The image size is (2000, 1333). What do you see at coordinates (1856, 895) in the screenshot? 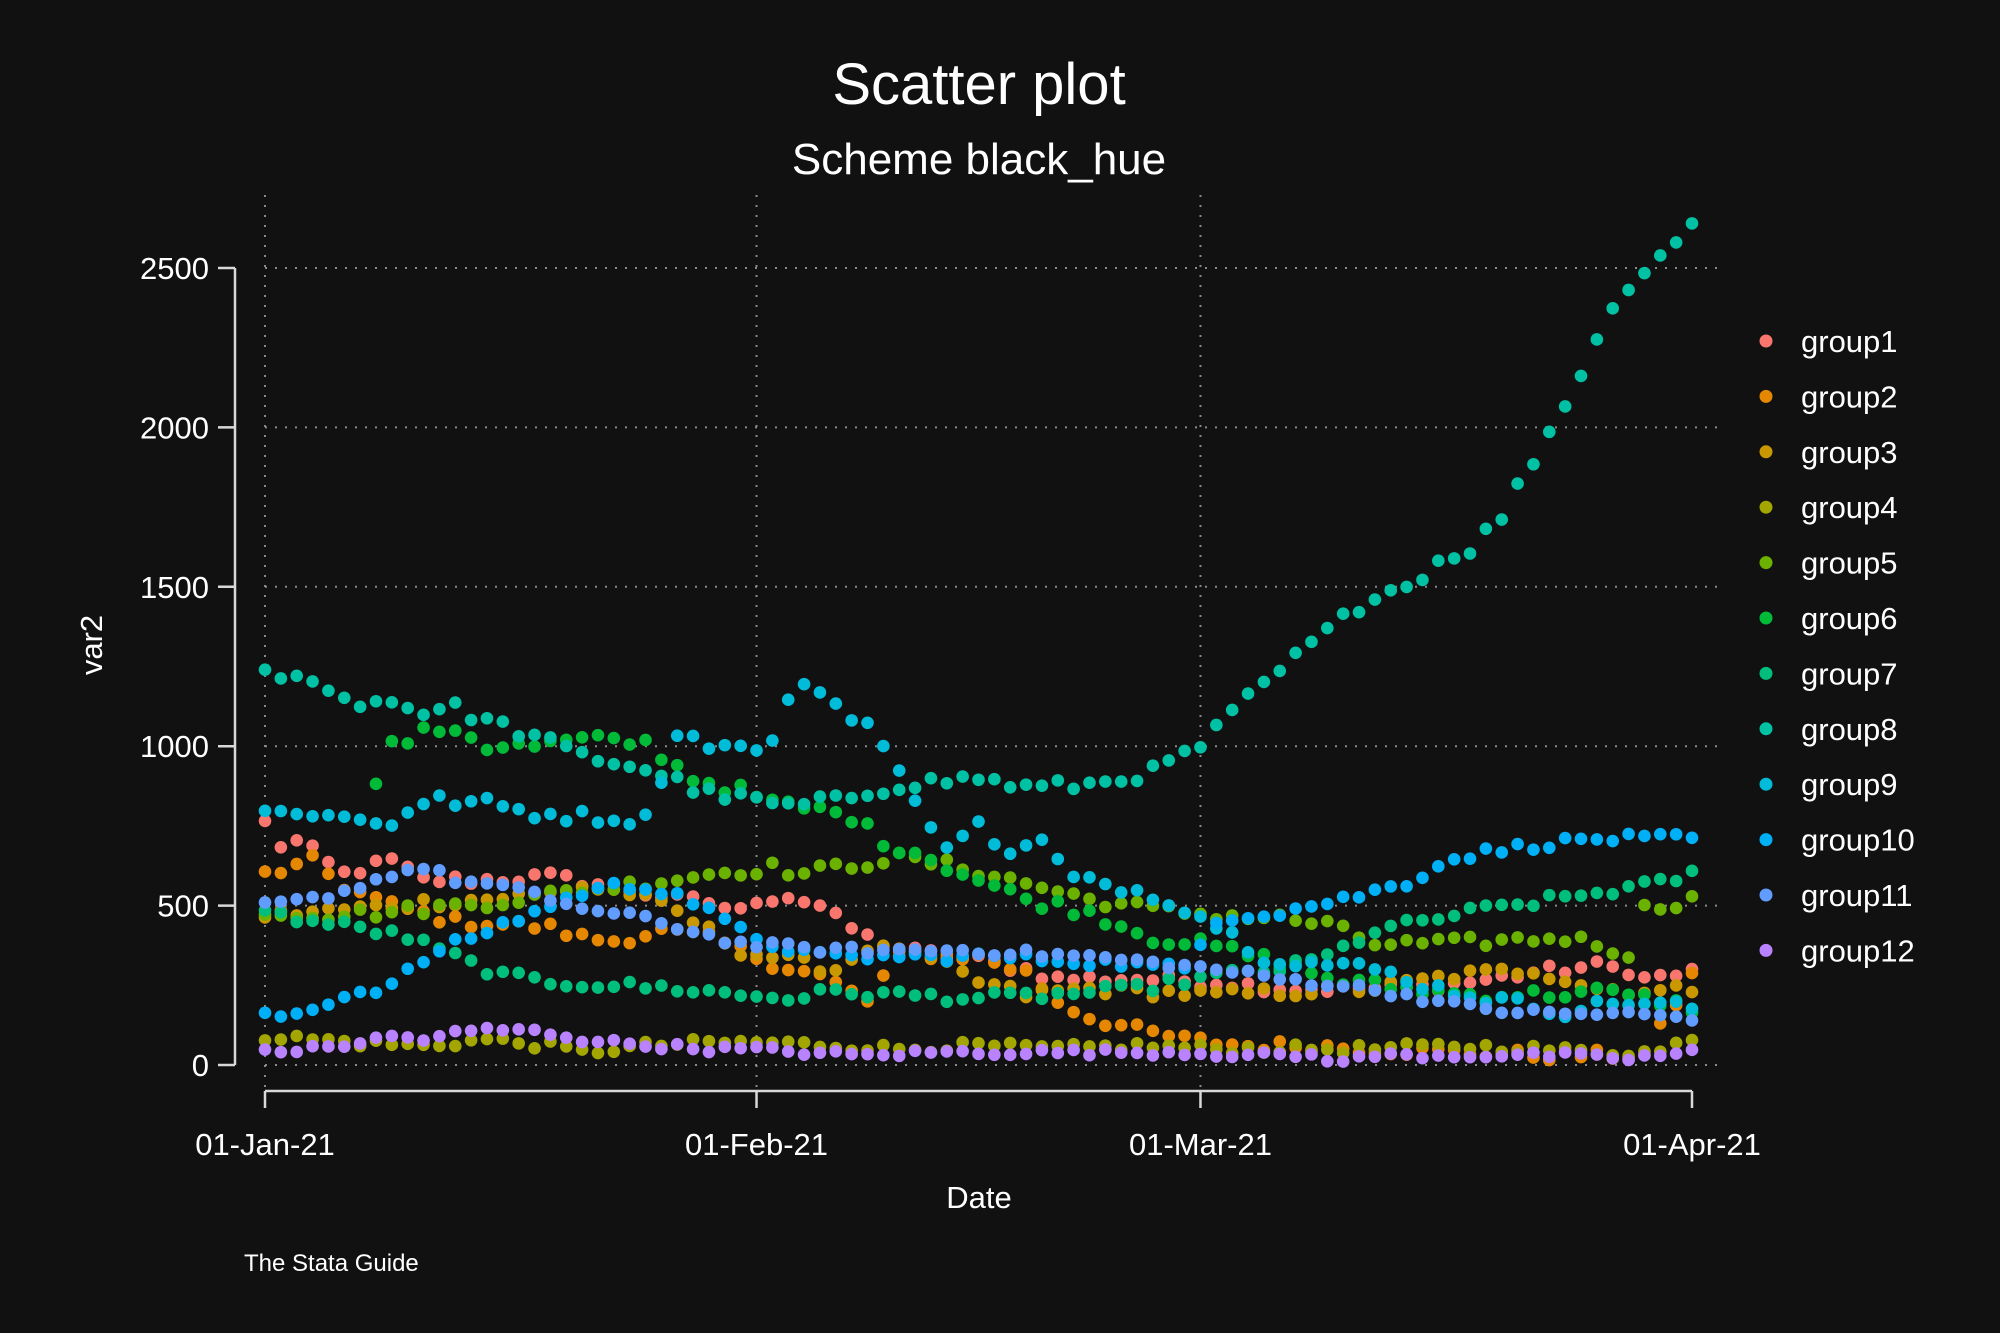
I see `legend-label-group11: group11` at bounding box center [1856, 895].